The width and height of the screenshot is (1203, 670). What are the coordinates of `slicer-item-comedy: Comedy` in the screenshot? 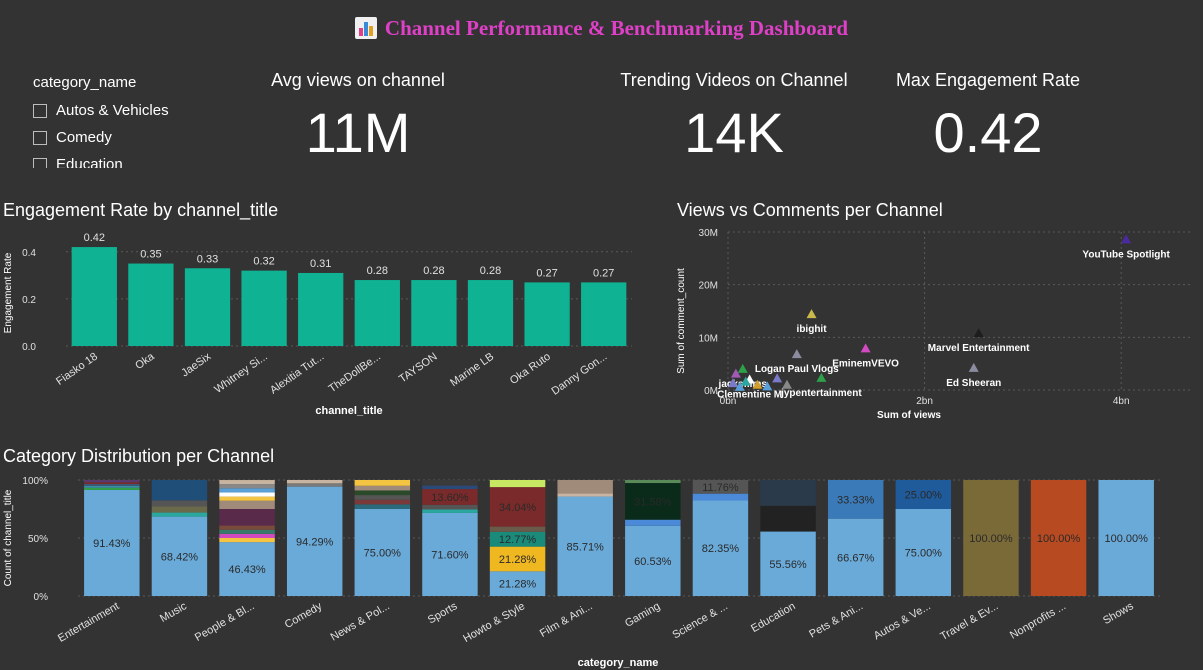 It's located at (138, 137).